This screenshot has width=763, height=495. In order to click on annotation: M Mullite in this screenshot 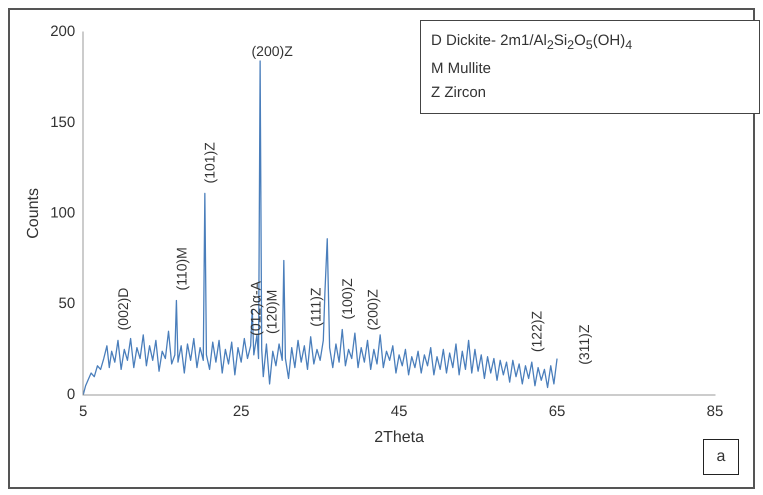, I will do `click(461, 69)`.